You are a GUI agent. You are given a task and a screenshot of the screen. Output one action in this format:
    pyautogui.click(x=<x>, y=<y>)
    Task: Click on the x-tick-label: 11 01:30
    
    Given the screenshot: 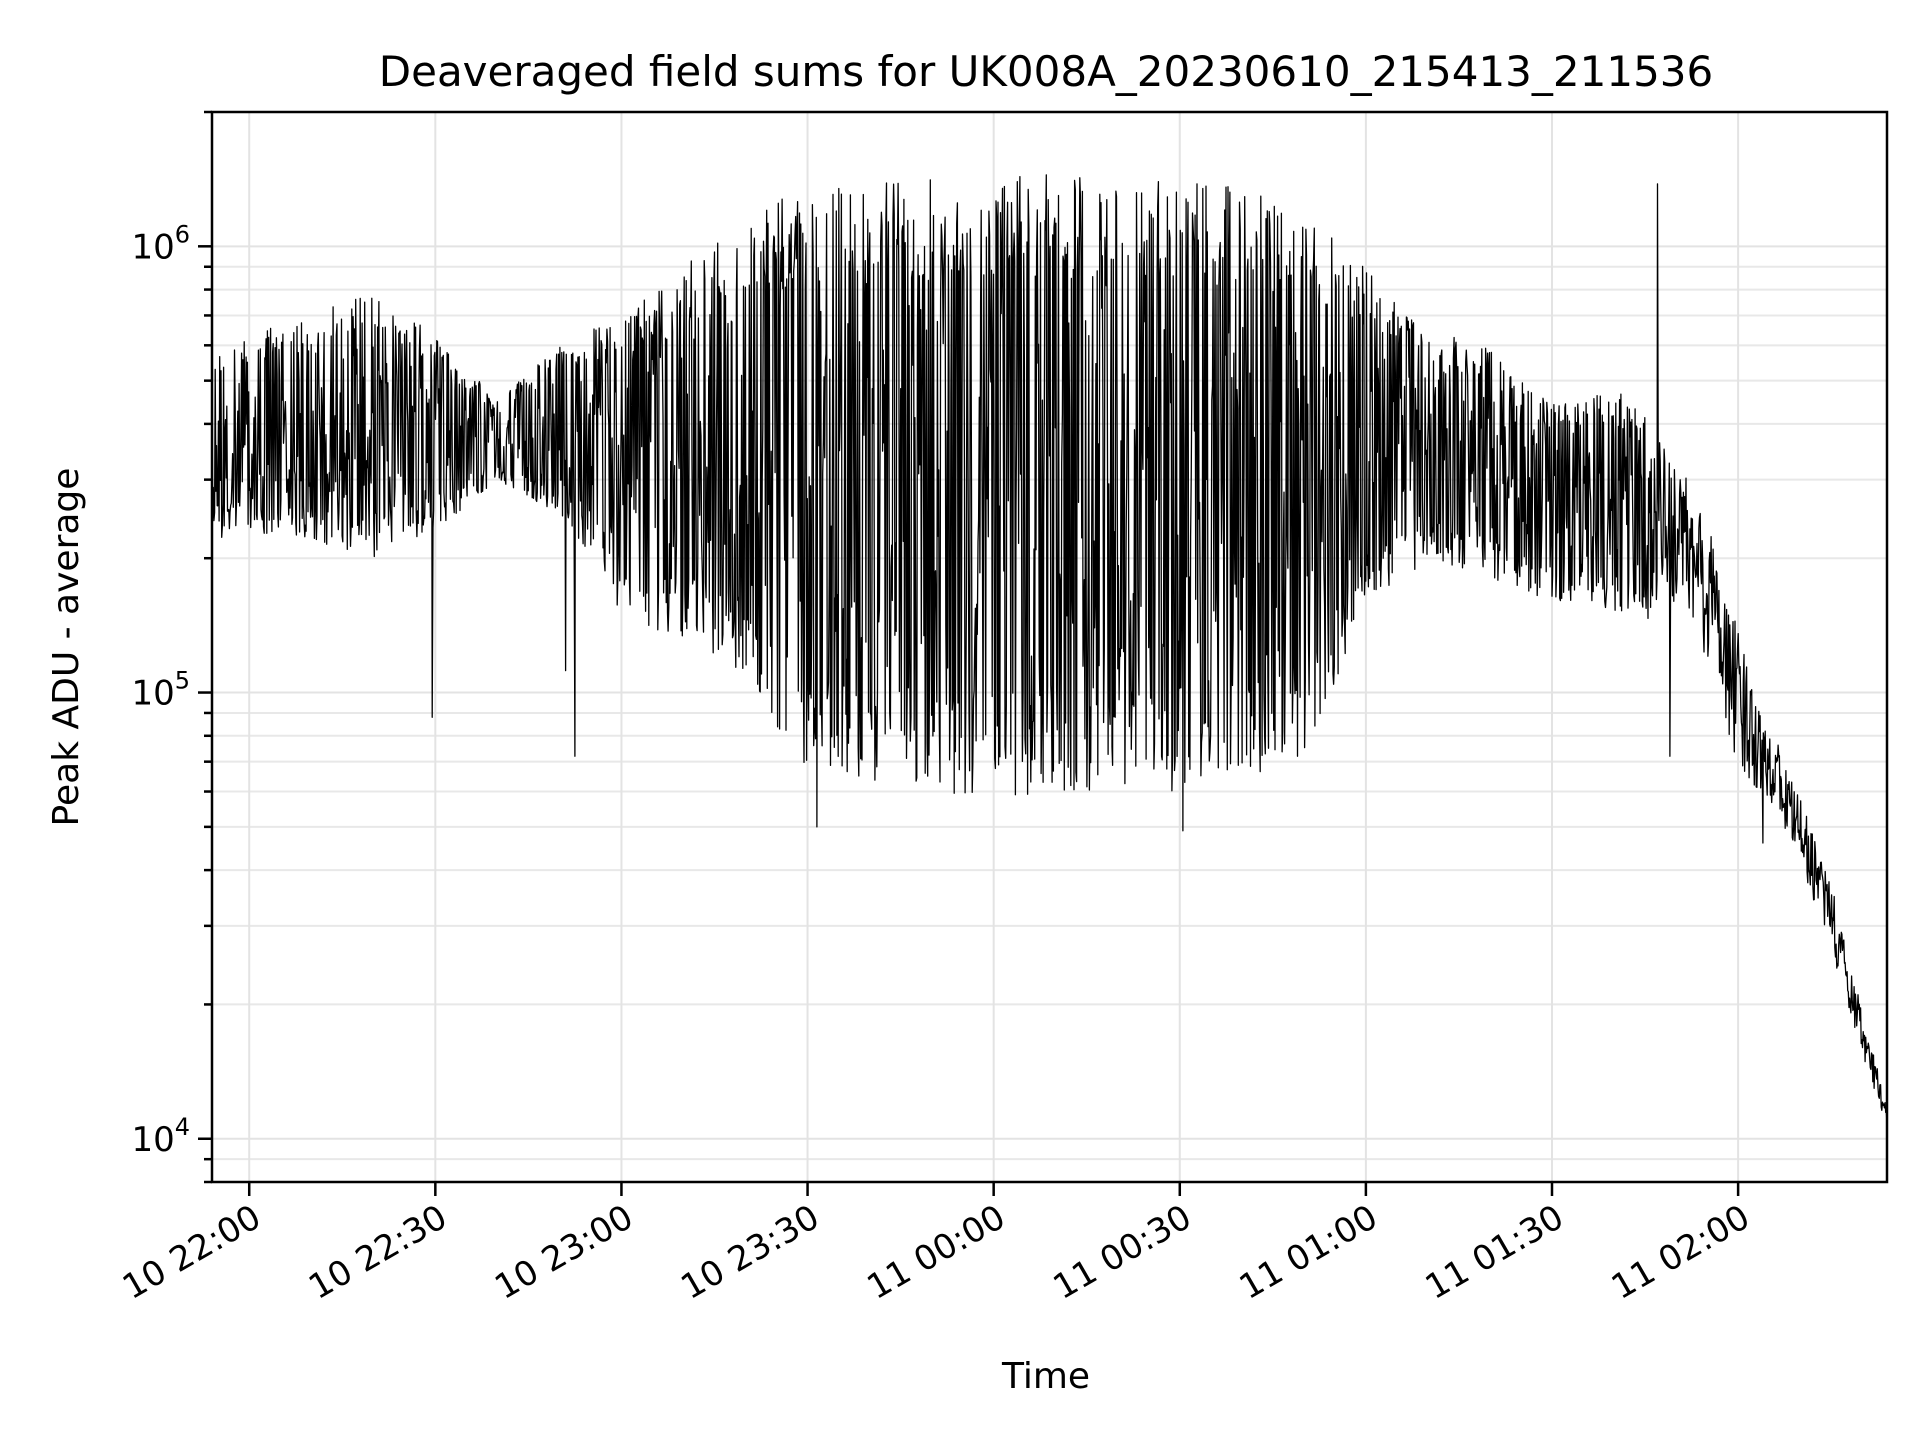 What is the action you would take?
    pyautogui.click(x=1495, y=1252)
    